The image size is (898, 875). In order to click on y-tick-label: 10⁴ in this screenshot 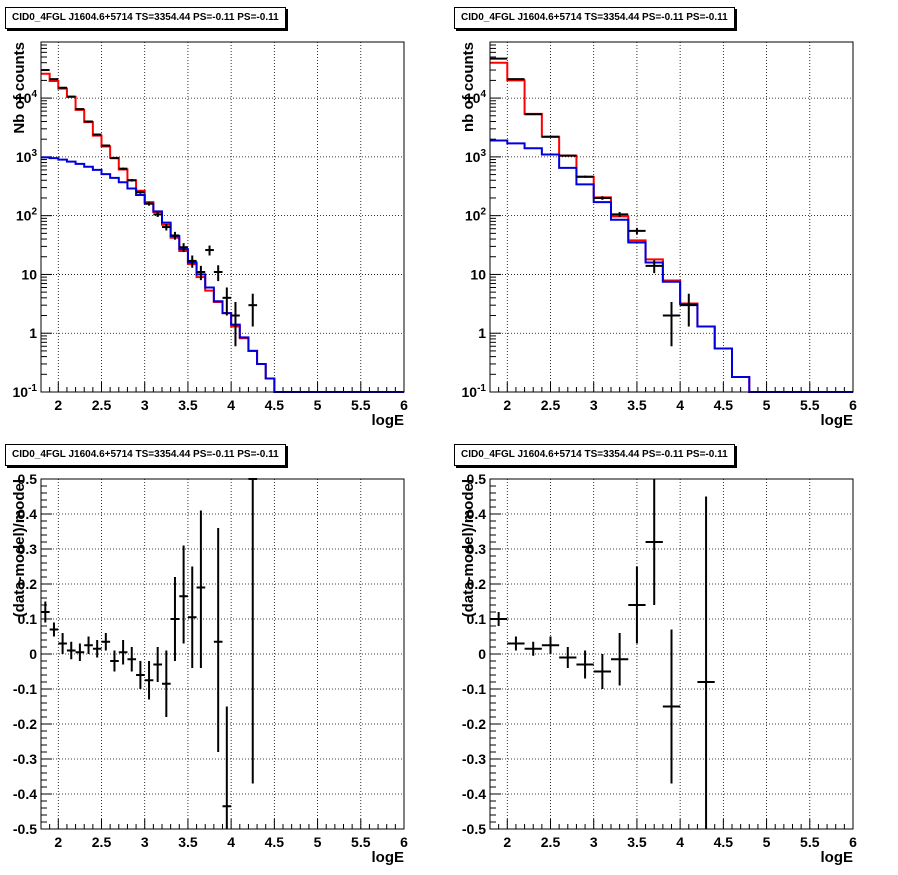, I will do `click(27, 97)`.